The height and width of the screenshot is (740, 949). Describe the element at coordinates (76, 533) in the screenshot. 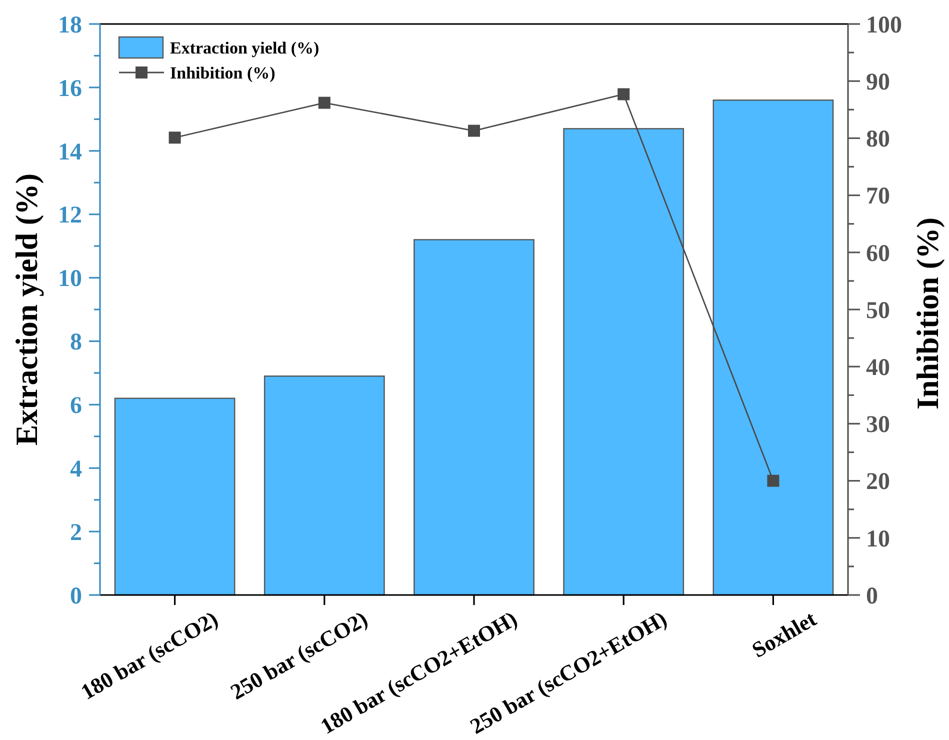

I see `y-tick-label: 2` at that location.